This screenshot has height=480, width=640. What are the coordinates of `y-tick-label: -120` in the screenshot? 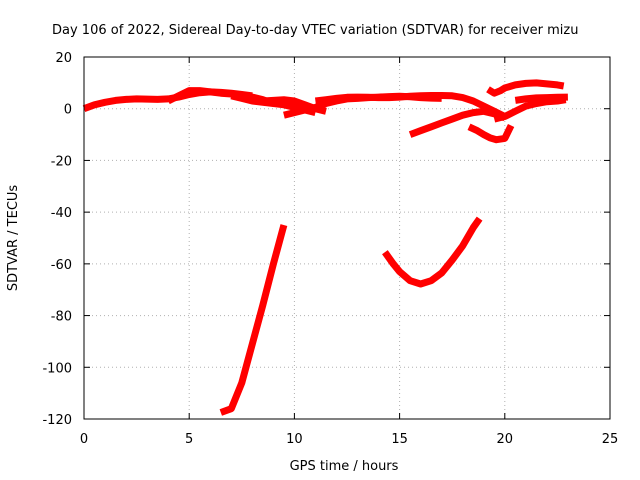 It's located at (57, 420).